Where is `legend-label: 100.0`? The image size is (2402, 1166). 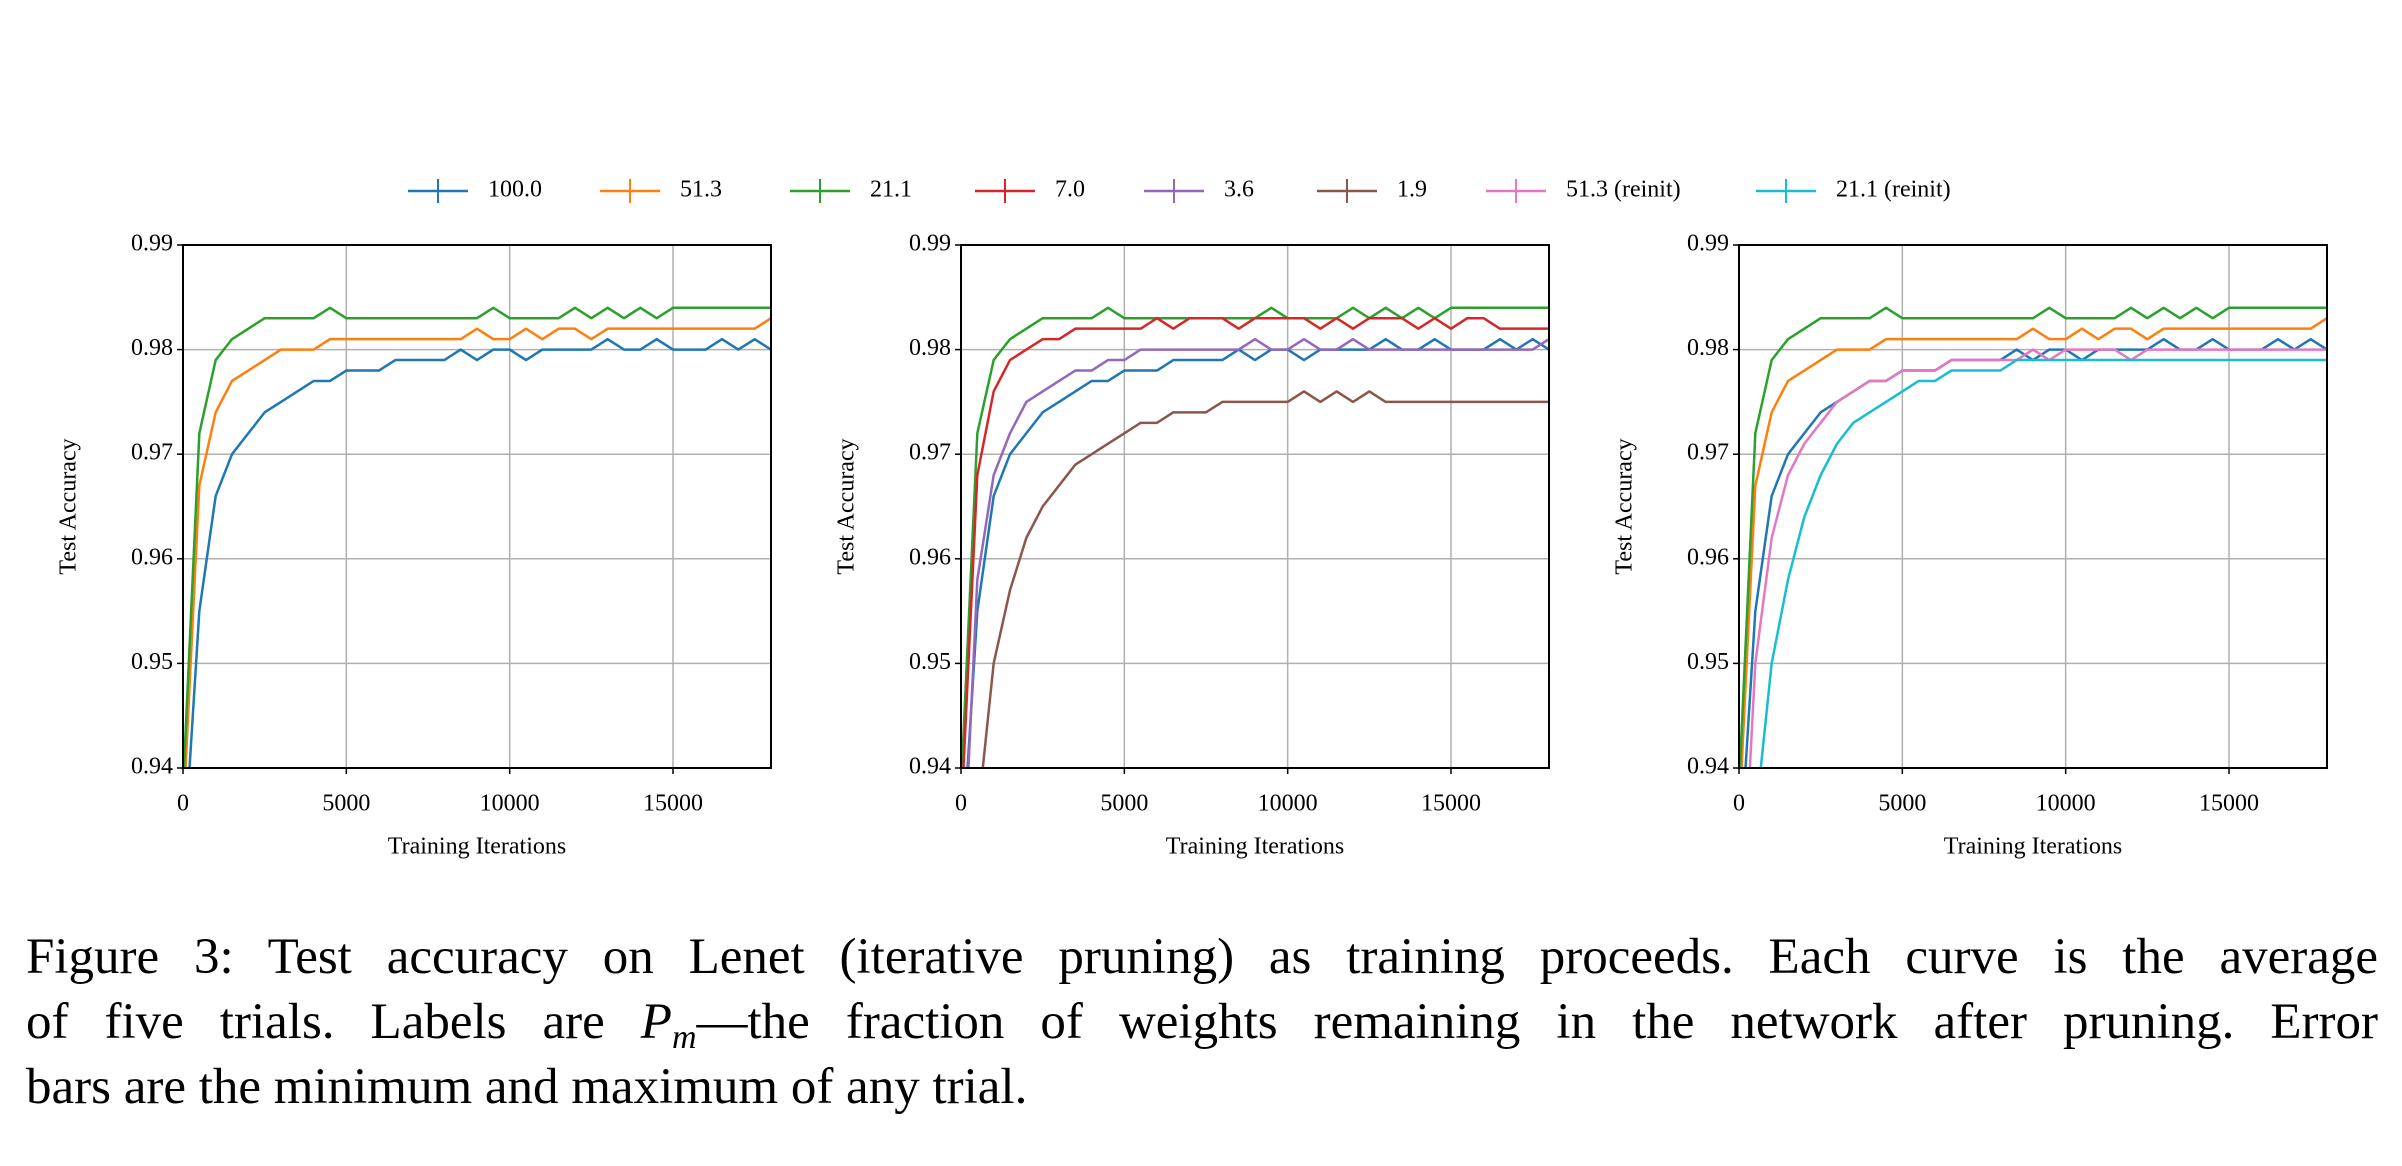 legend-label: 100.0 is located at coordinates (515, 190).